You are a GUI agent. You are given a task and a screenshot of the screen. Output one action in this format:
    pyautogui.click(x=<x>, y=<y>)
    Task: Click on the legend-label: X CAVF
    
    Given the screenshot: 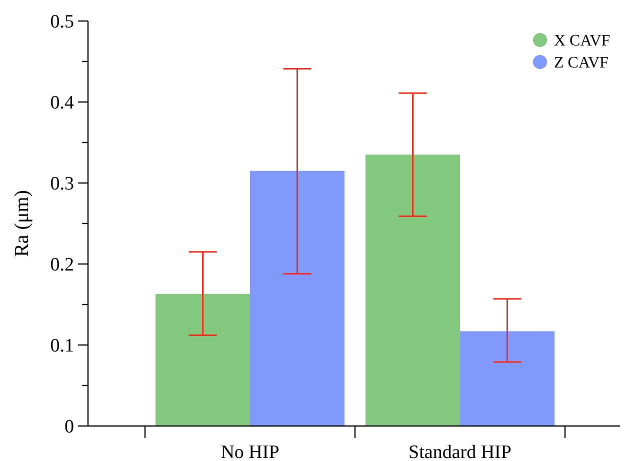 What is the action you would take?
    pyautogui.click(x=582, y=41)
    